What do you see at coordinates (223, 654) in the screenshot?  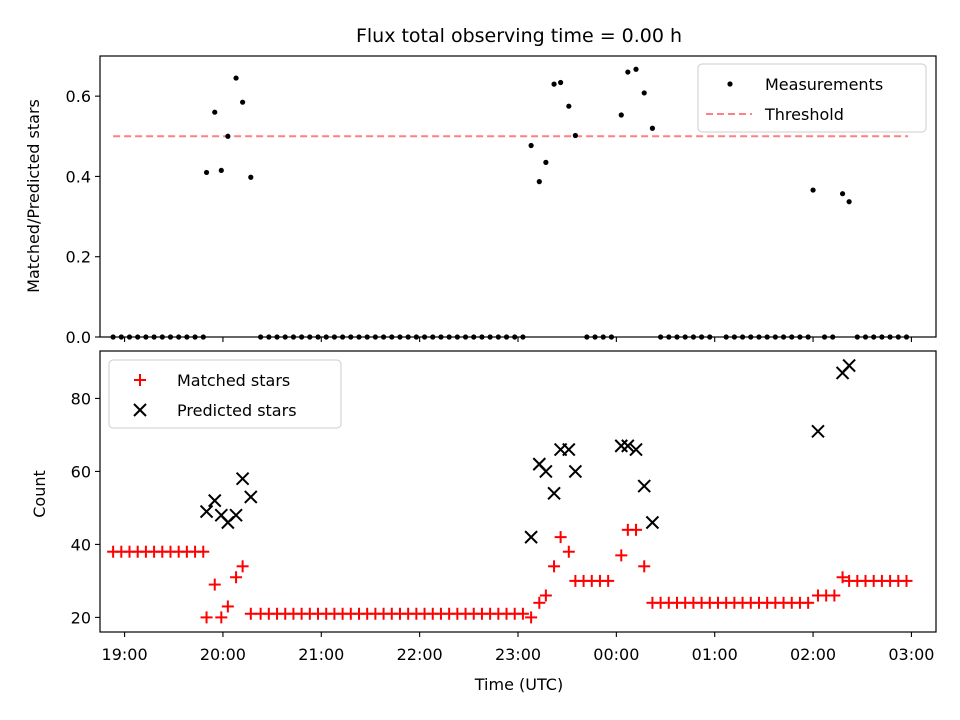 I see `x-tick-label: 20:00` at bounding box center [223, 654].